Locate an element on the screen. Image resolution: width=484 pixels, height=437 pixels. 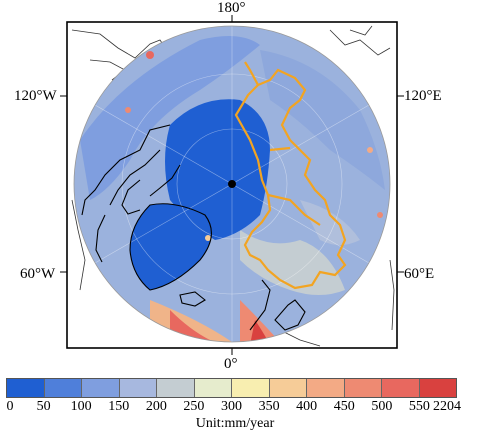
legend-tick-label: 0 is located at coordinates (10, 406).